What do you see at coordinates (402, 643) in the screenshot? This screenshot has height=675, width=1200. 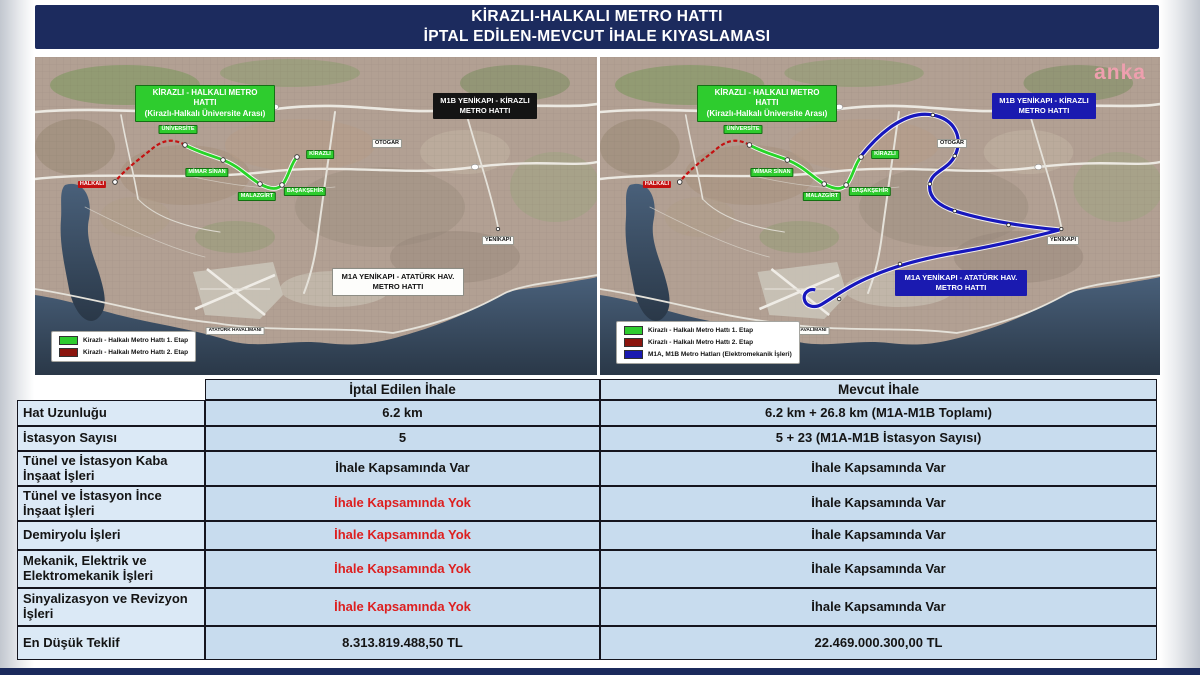 I see `cancelled-value: 8.313.819.488,50 TL` at bounding box center [402, 643].